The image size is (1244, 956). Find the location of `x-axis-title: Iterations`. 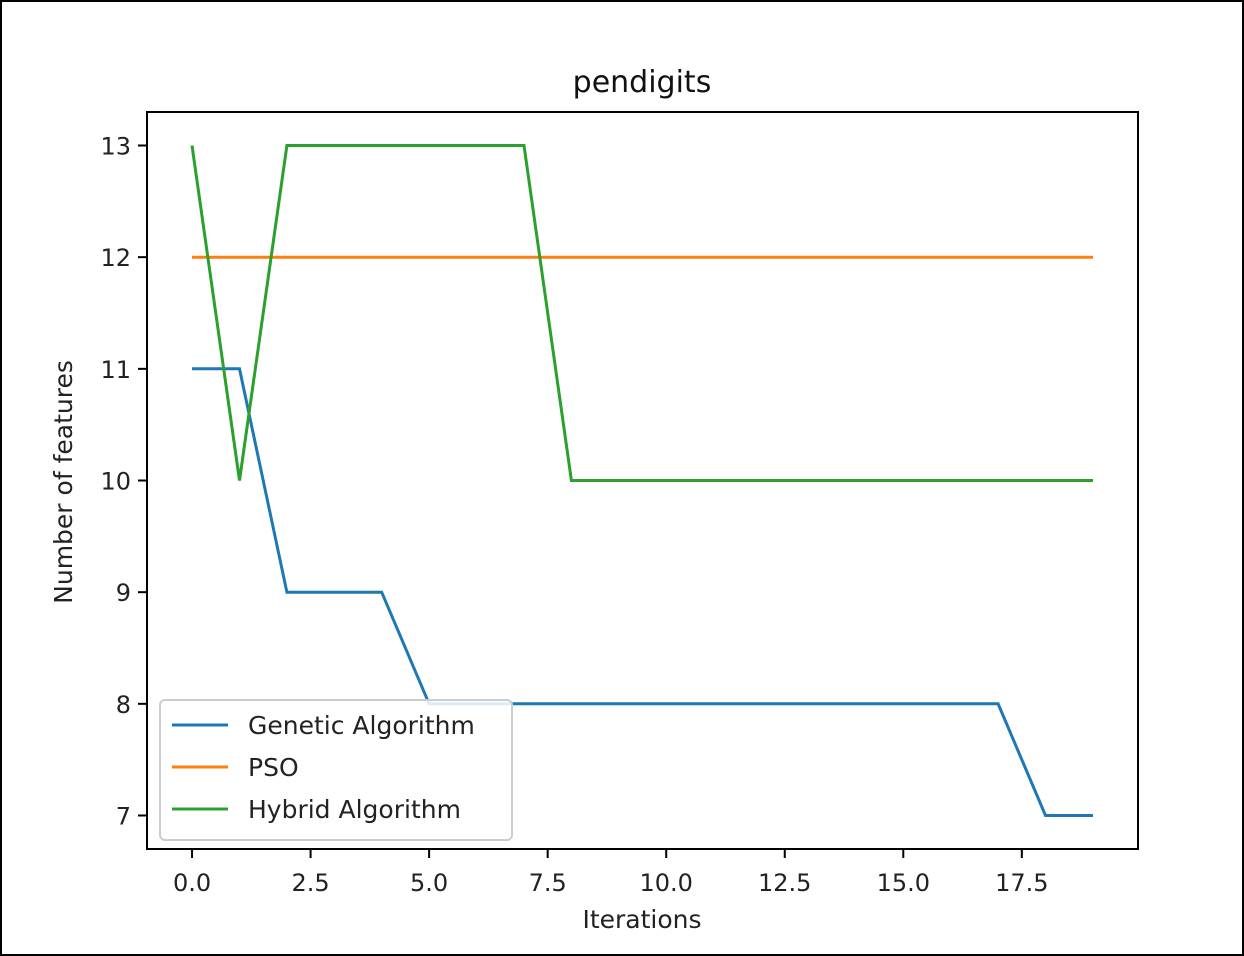

x-axis-title: Iterations is located at coordinates (641, 919).